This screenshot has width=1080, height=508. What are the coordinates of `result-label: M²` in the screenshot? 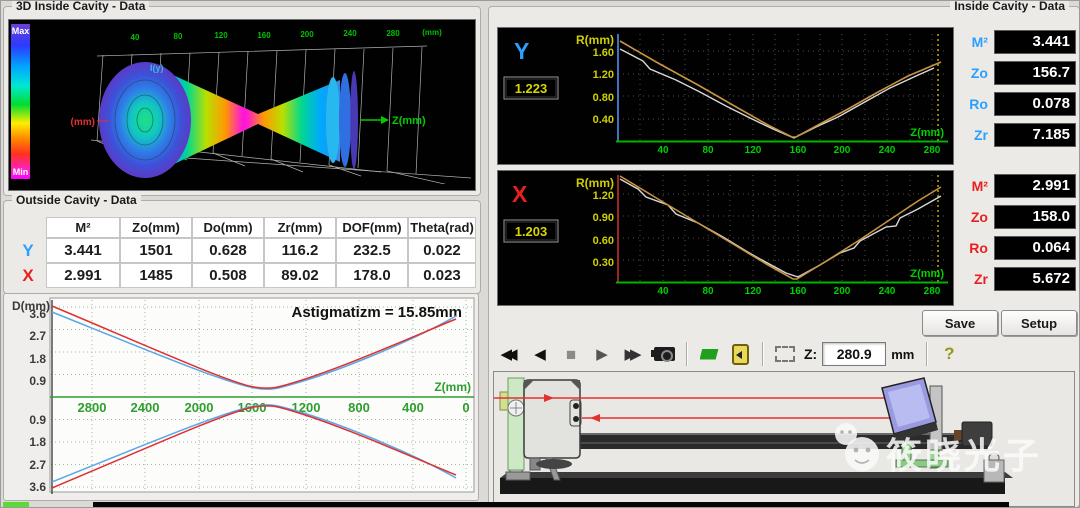 It's located at (979, 42).